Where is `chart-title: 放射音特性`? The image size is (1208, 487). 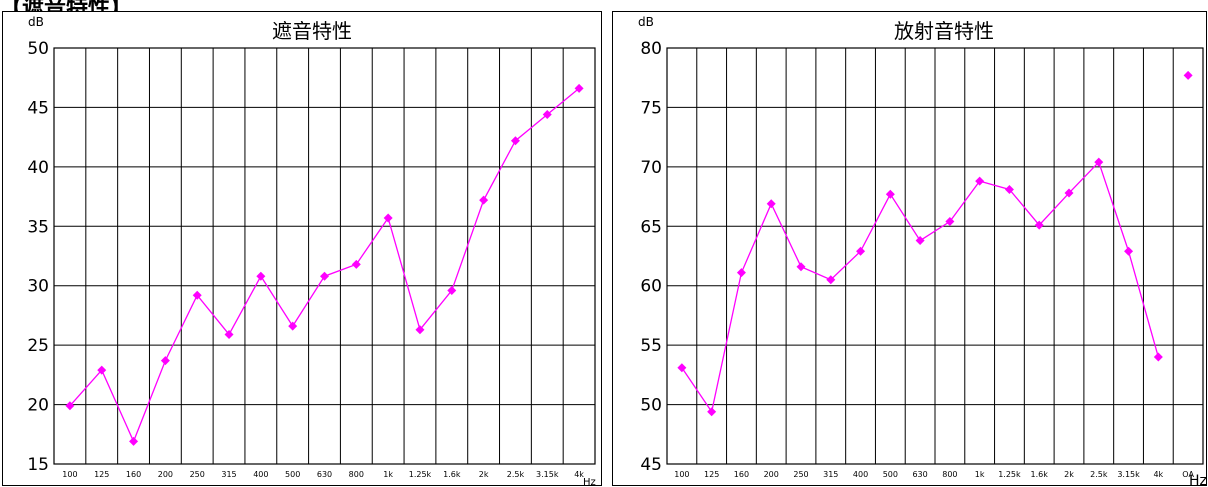
chart-title: 放射音特性 is located at coordinates (944, 31).